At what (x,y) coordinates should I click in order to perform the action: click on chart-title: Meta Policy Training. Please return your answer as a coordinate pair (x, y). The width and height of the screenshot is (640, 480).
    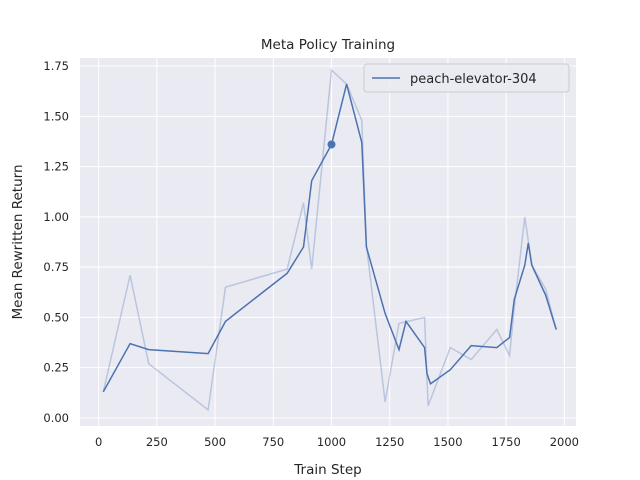
    Looking at the image, I should click on (328, 45).